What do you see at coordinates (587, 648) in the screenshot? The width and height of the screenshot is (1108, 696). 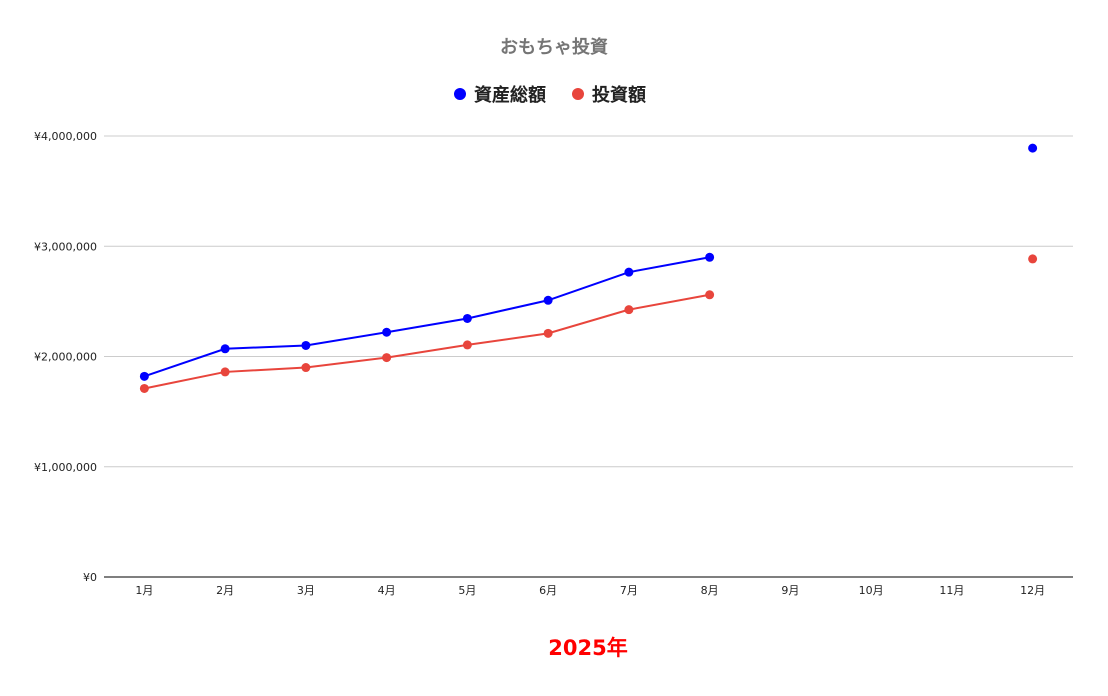 I see `x-axis-title: 2025年` at bounding box center [587, 648].